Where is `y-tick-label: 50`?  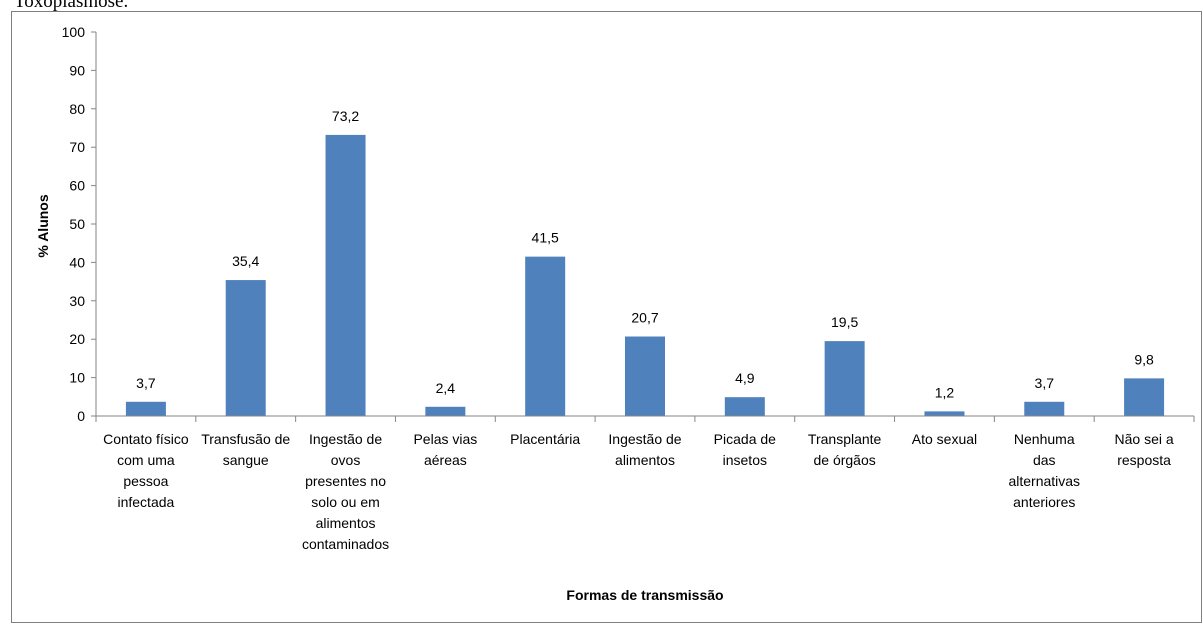 y-tick-label: 50 is located at coordinates (77, 224).